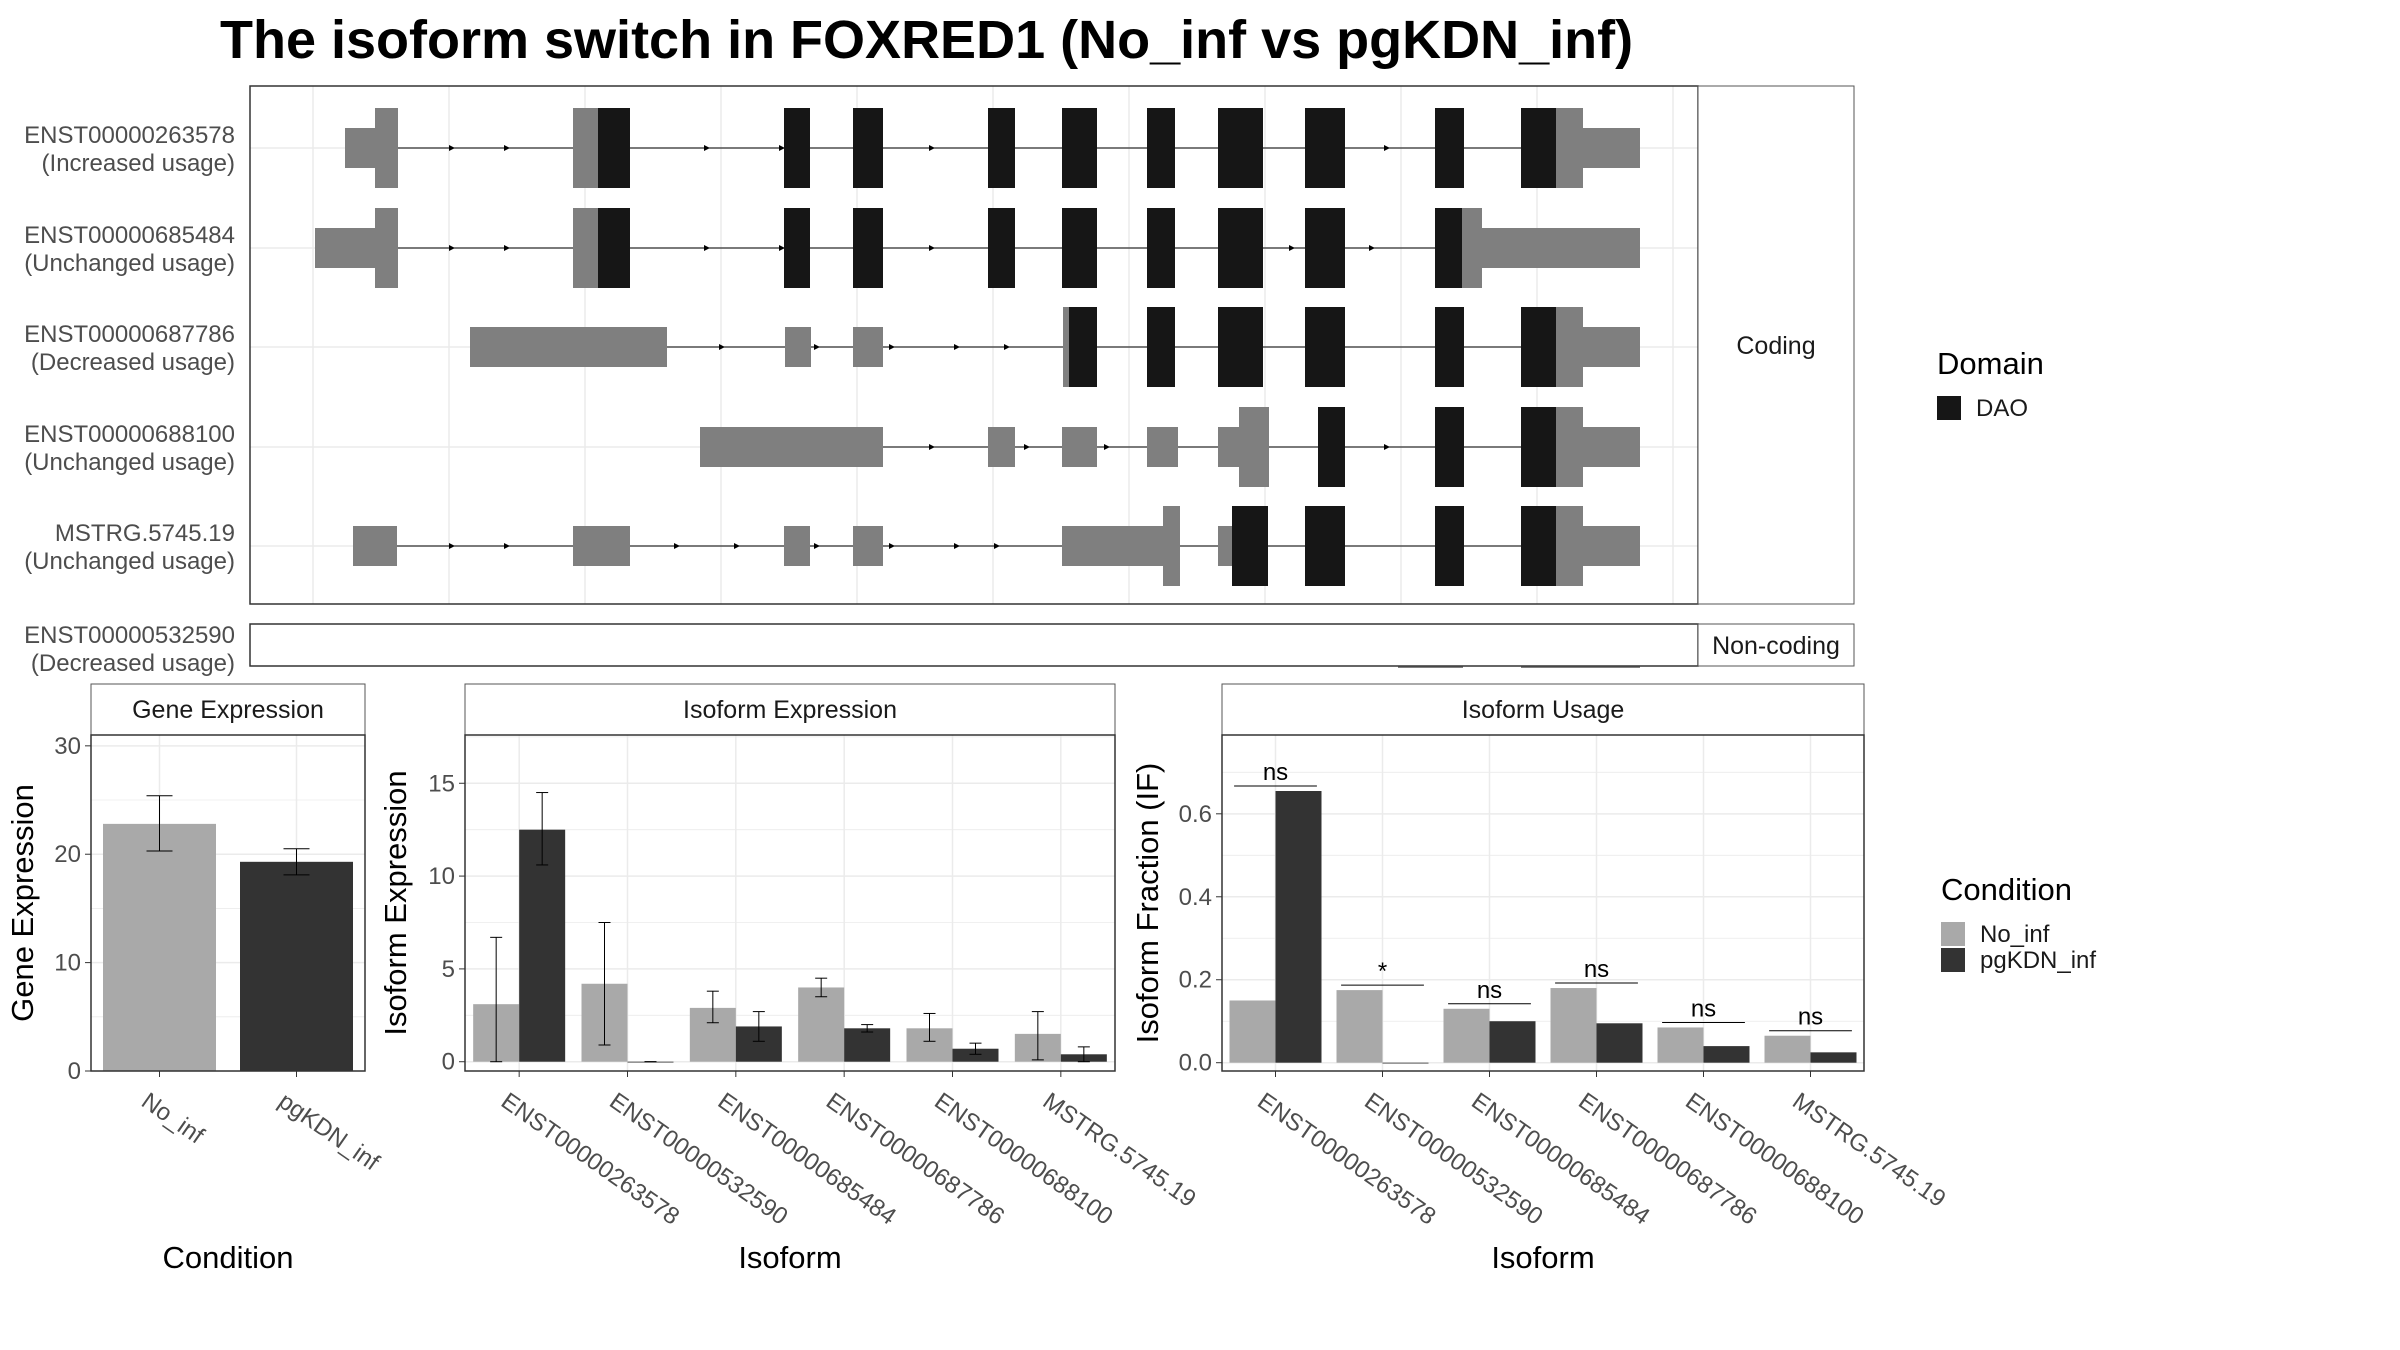 Image resolution: width=2400 pixels, height=1350 pixels. Describe the element at coordinates (789, 1257) in the screenshot. I see `isoform-expression-x-title: Isoform` at that location.